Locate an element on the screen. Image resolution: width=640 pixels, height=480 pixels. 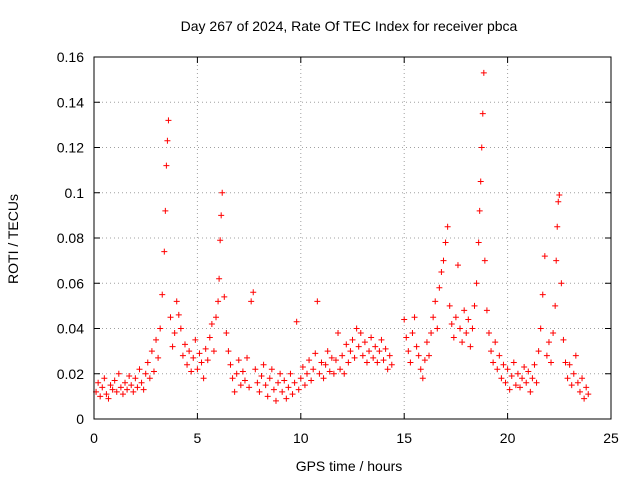
y-tick-label: 0.14 is located at coordinates (70, 102).